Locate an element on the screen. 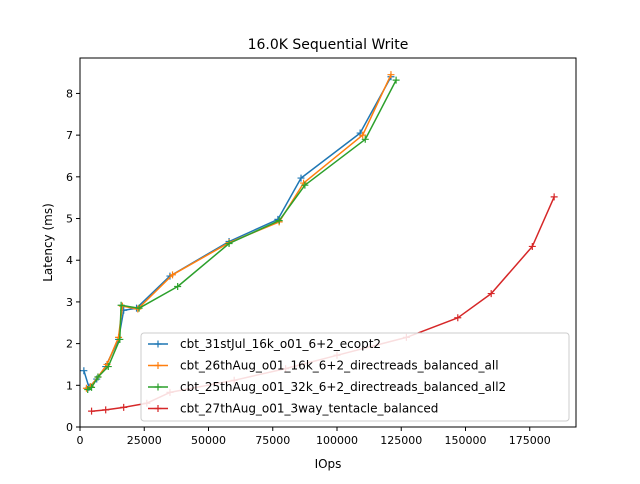 This screenshot has height=484, width=640. x-tick-label: 175000 is located at coordinates (530, 440).